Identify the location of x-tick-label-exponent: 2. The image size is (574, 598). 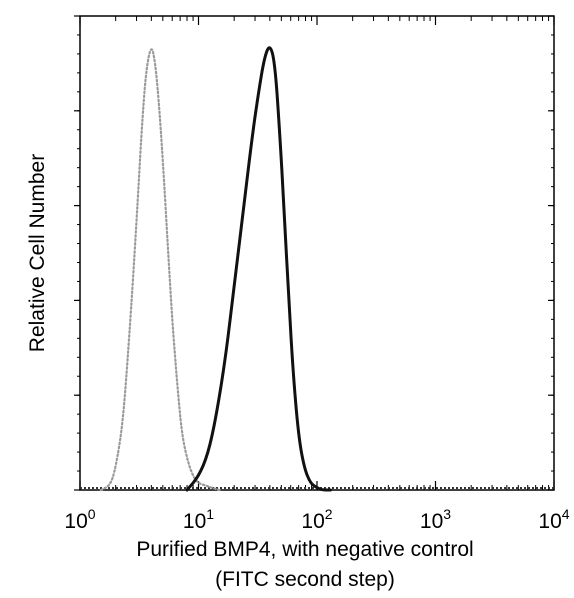
(329, 514).